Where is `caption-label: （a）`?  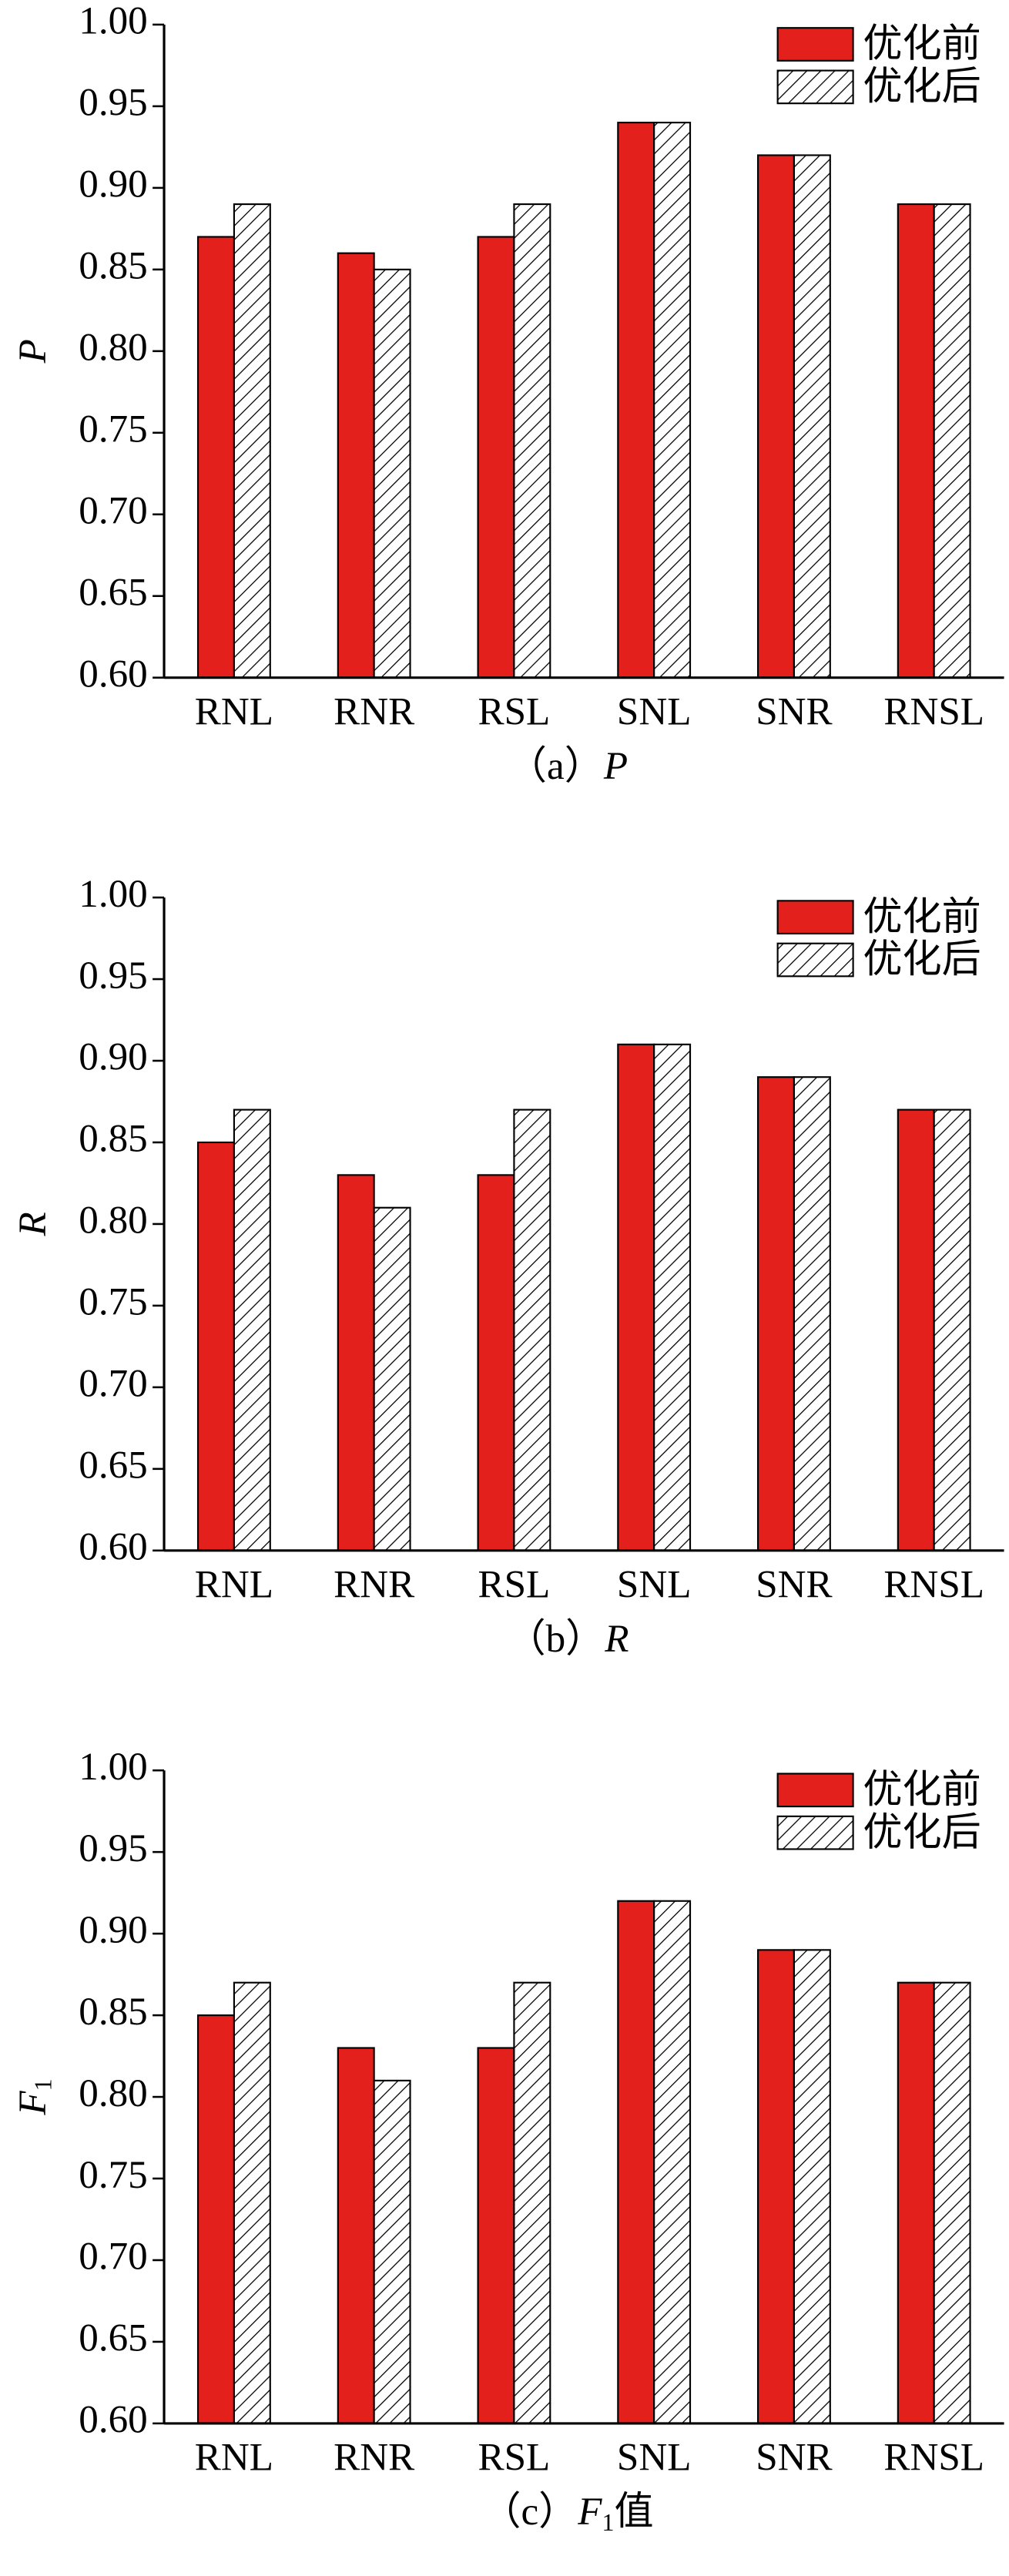
caption-label: （a） is located at coordinates (556, 766).